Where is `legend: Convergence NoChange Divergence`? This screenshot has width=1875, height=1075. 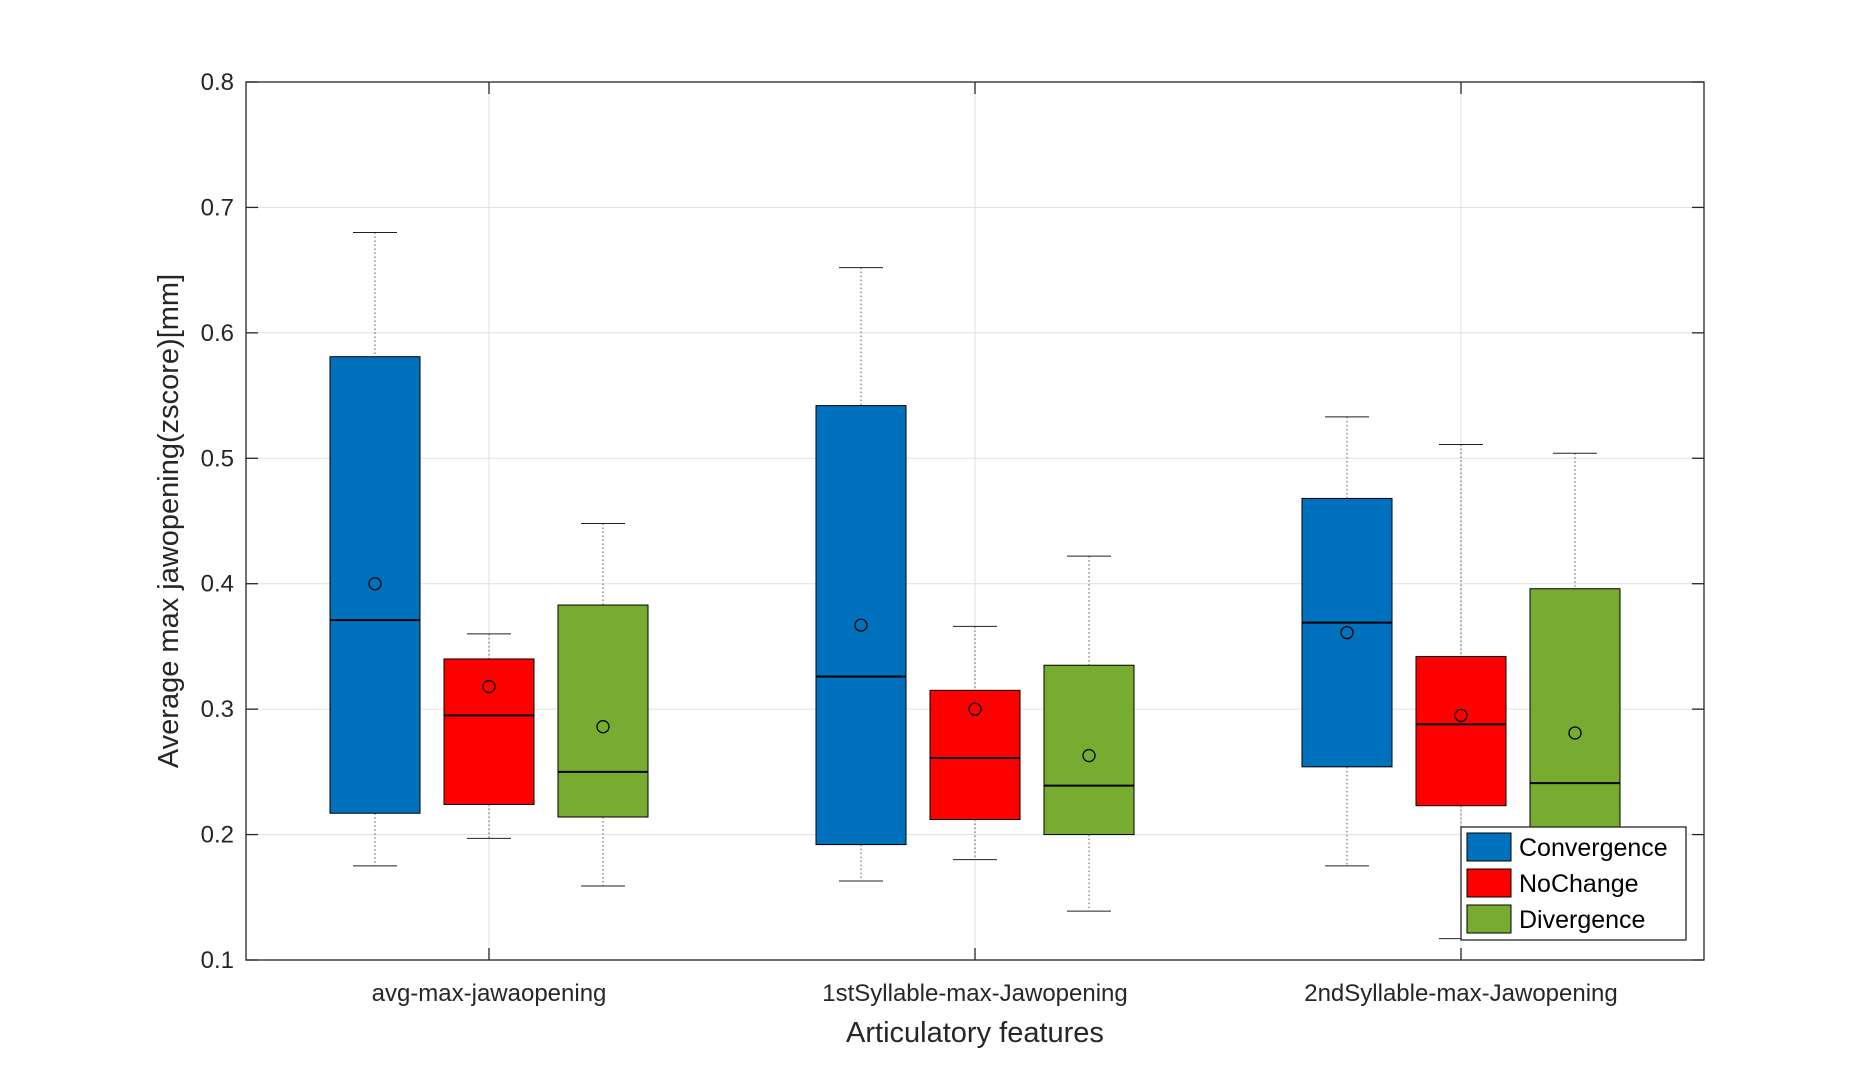 legend: Convergence NoChange Divergence is located at coordinates (1573, 883).